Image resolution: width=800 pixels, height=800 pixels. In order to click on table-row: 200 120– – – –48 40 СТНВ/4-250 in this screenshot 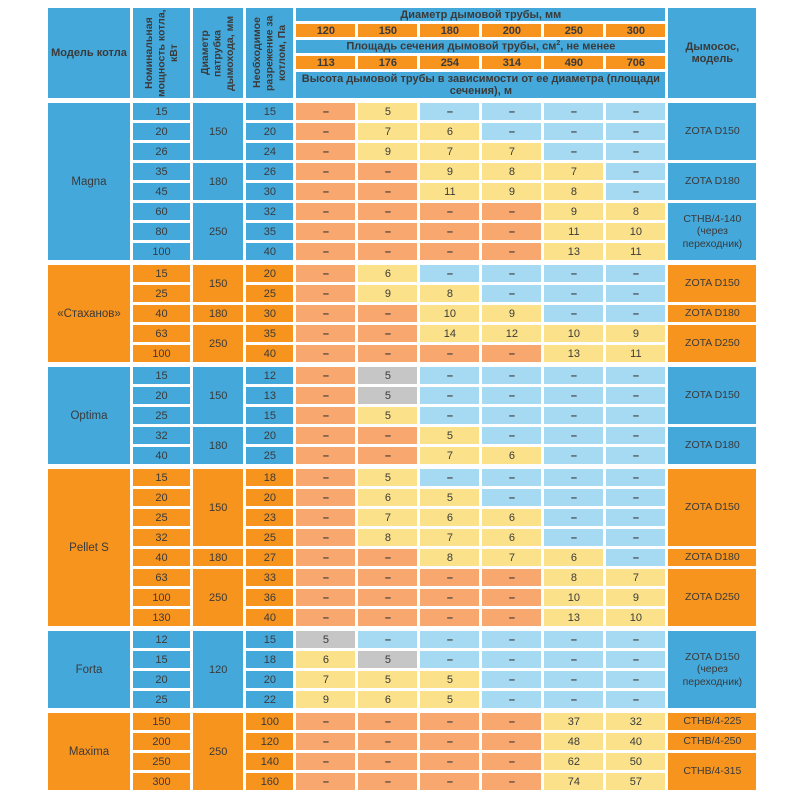, I will do `click(402, 741)`.